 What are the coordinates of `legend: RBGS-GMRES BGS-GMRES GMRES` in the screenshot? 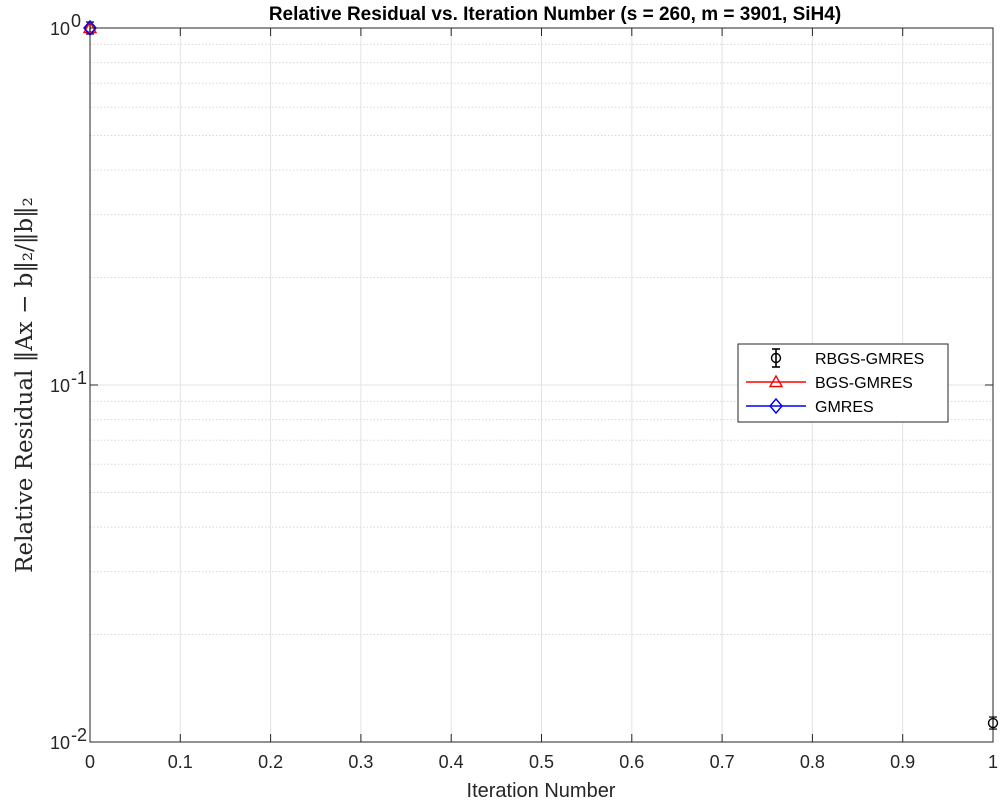 It's located at (843, 383).